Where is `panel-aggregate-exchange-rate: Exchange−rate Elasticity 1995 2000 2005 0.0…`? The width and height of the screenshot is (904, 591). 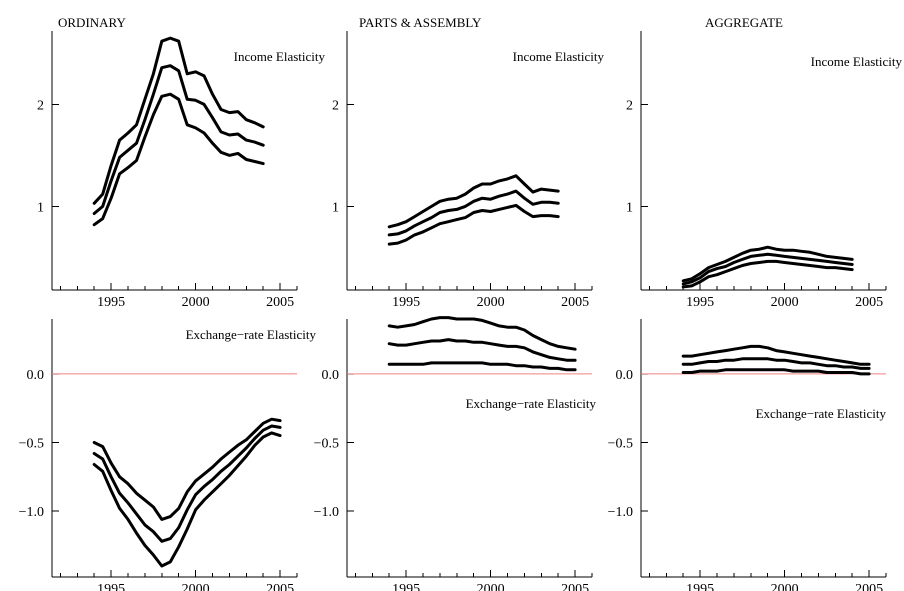
panel-aggregate-exchange-rate: Exchange−rate Elasticity 1995 2000 2005 0.0… is located at coordinates (747, 455).